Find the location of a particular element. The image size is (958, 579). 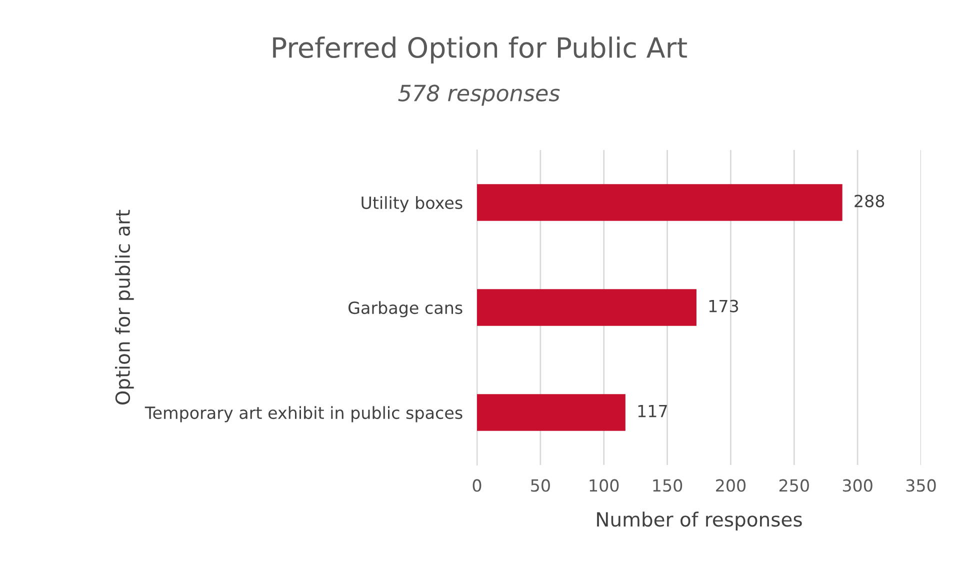

y-tick-label: Garbage cans is located at coordinates (405, 309).